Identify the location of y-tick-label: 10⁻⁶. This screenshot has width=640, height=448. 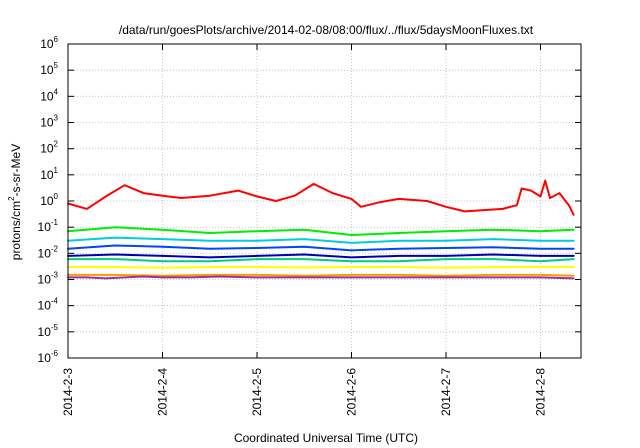
(48, 357).